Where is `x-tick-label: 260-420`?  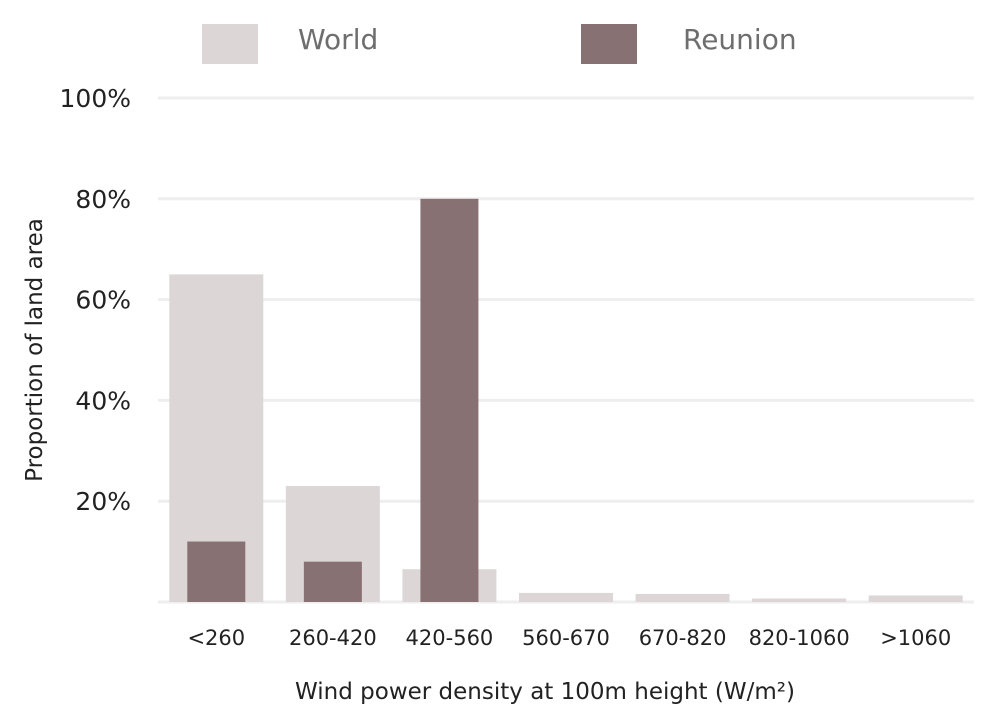
x-tick-label: 260-420 is located at coordinates (333, 638).